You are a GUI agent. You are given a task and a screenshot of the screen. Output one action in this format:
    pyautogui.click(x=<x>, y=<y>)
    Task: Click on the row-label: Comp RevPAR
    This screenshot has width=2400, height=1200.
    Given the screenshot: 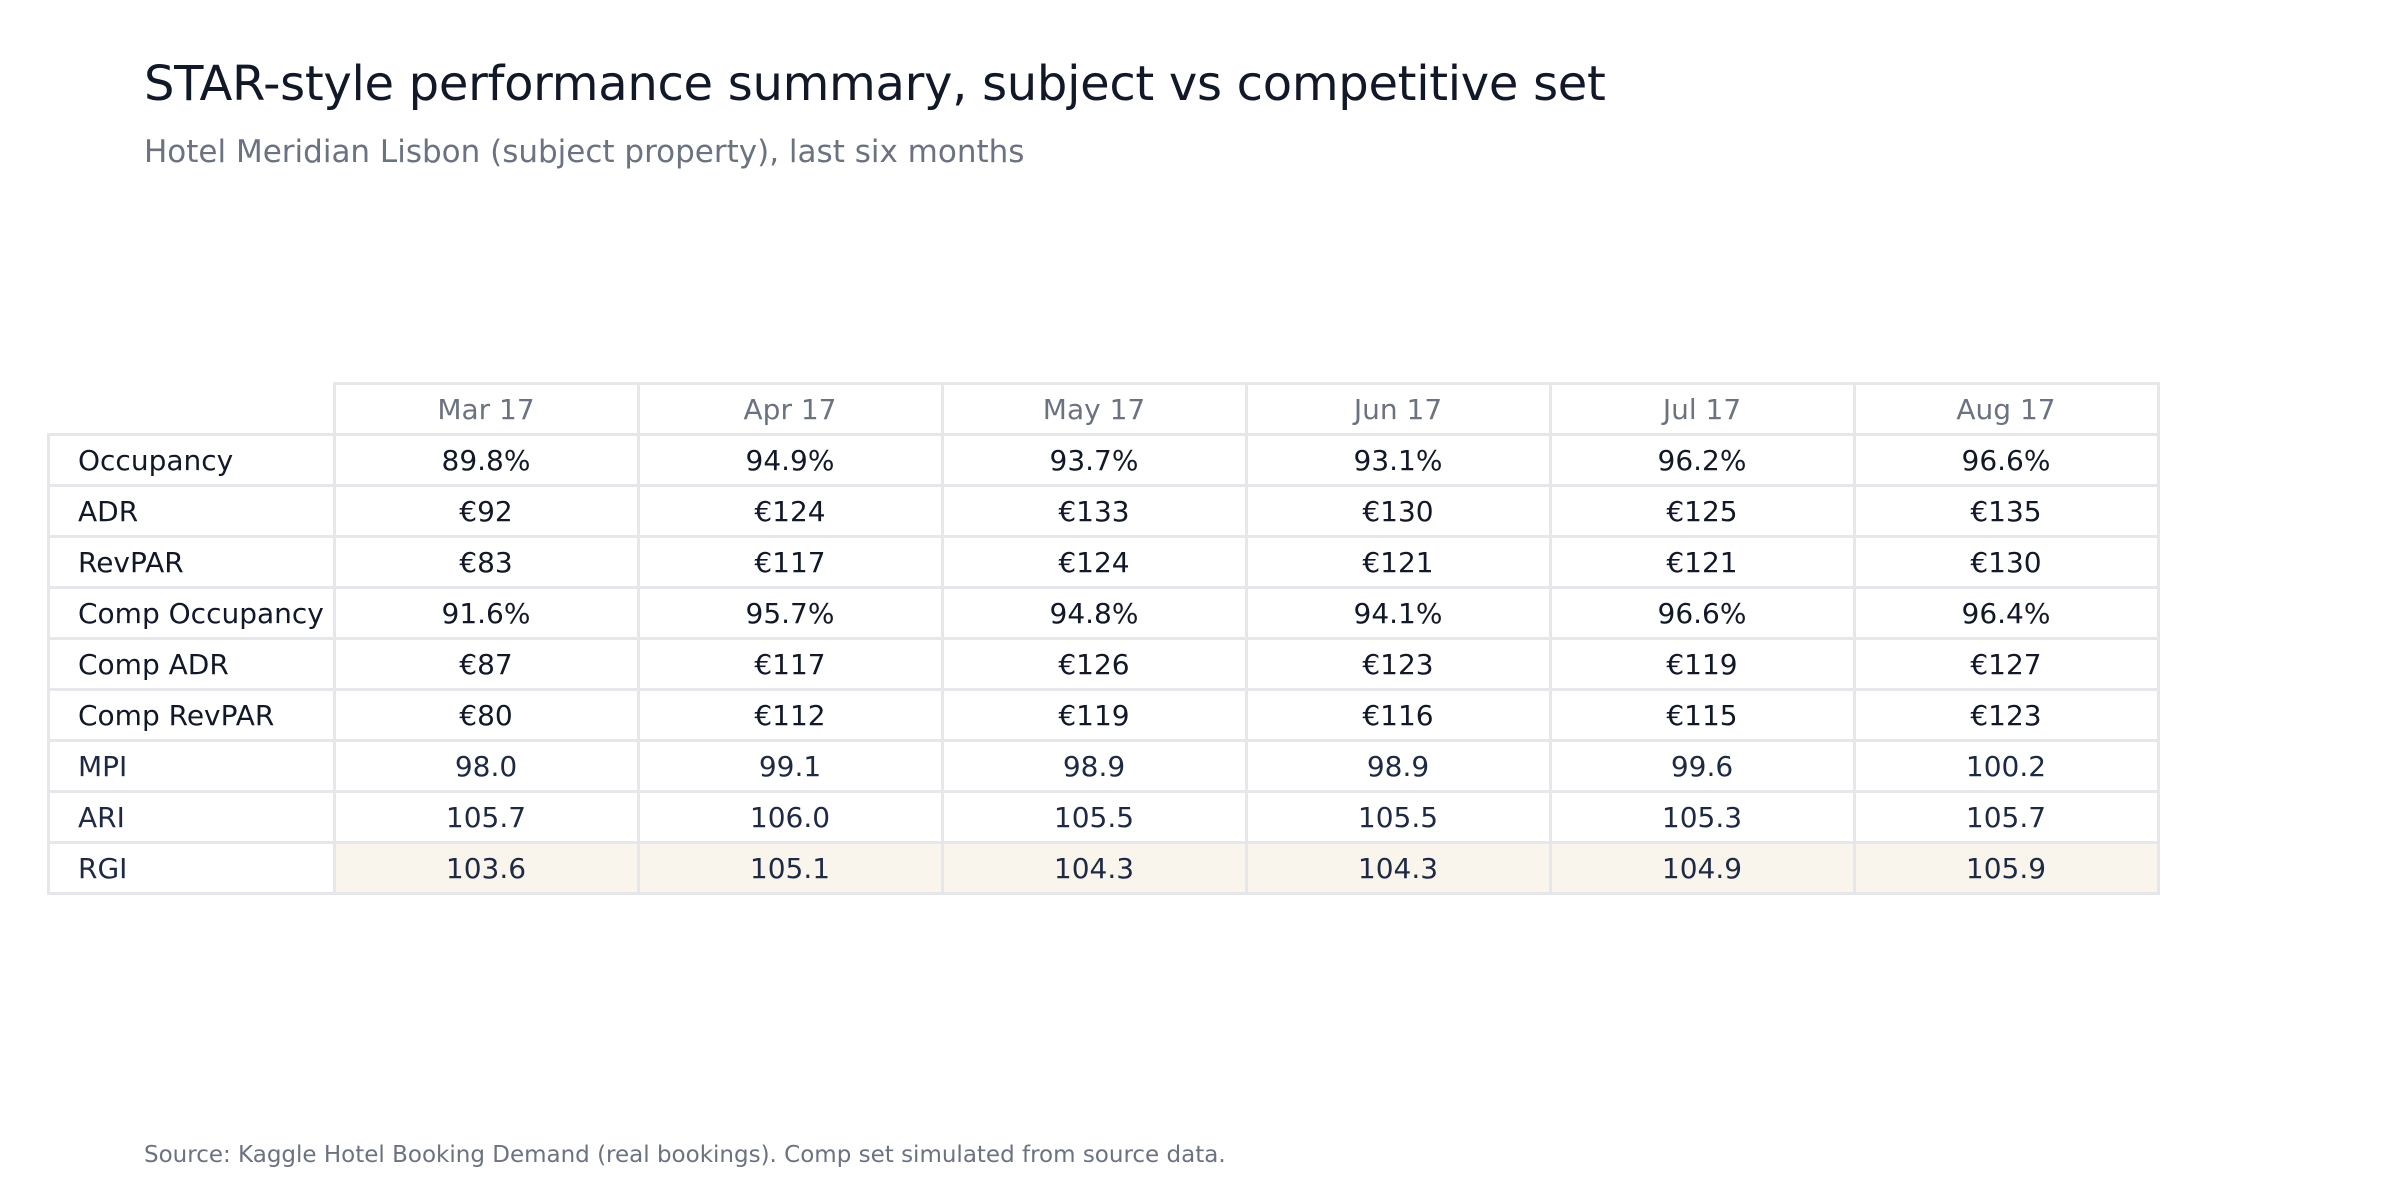 What is the action you would take?
    pyautogui.click(x=191, y=715)
    